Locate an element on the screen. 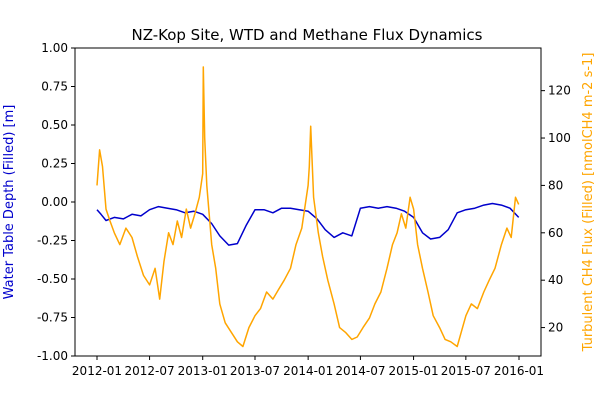 This screenshot has height=400, width=600. right-tick-label: 60 is located at coordinates (555, 233).